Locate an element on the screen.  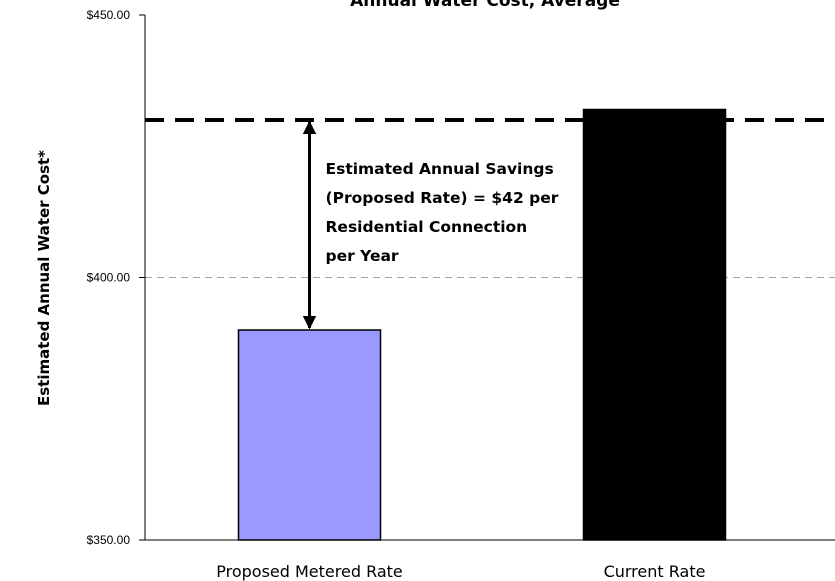
category-labels: Proposed Metered Rate Current Rate is located at coordinates (460, 571).